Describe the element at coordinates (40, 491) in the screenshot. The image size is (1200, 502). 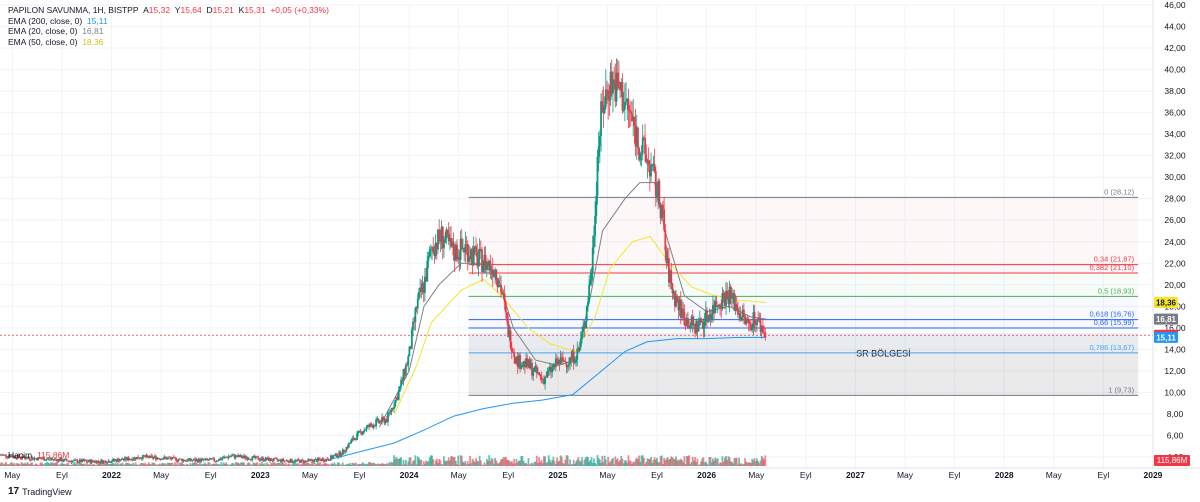
I see `tradingview-branding: 17 TradingView` at that location.